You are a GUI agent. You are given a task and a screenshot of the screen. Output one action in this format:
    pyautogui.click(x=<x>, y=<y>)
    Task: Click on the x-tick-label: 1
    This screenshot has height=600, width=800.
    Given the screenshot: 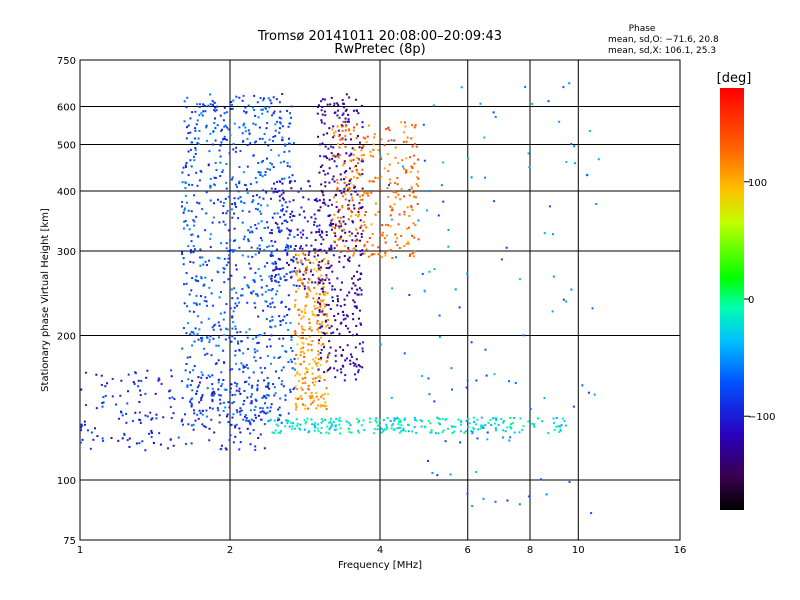 What is the action you would take?
    pyautogui.click(x=80, y=550)
    